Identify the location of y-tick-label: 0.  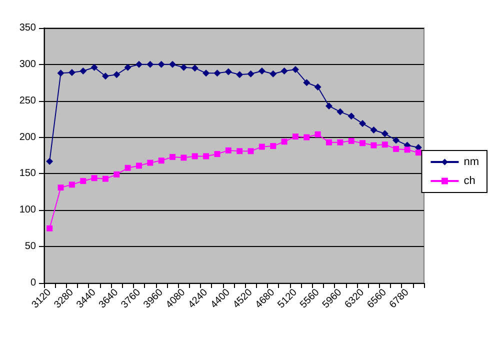
(33, 283).